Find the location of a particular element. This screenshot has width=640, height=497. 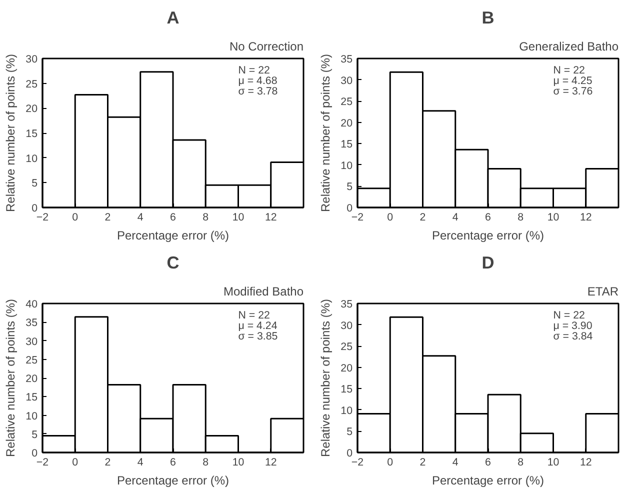

chart-subtitle: Generalized Batho is located at coordinates (569, 47).